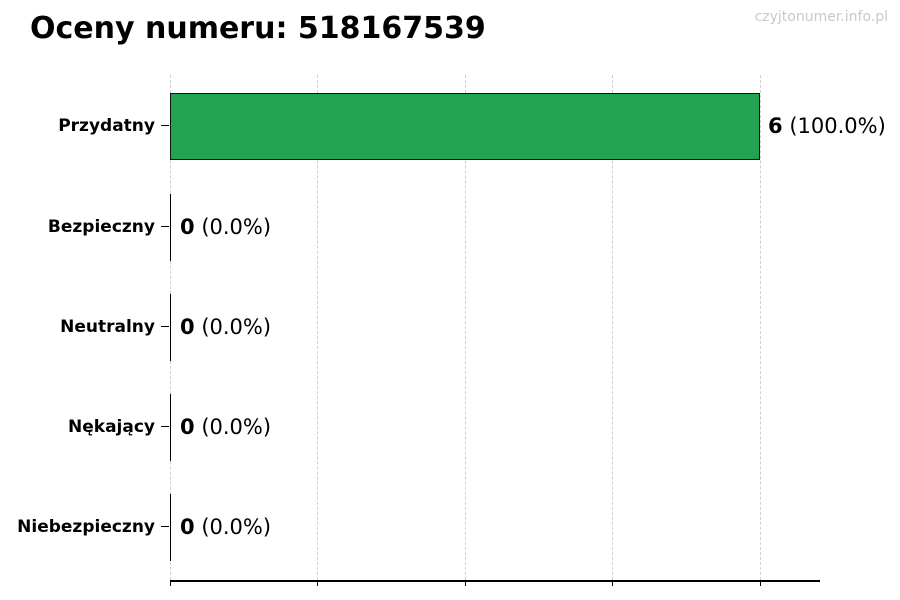  Describe the element at coordinates (317, 583) in the screenshot. I see `x-tick-1.5` at that location.